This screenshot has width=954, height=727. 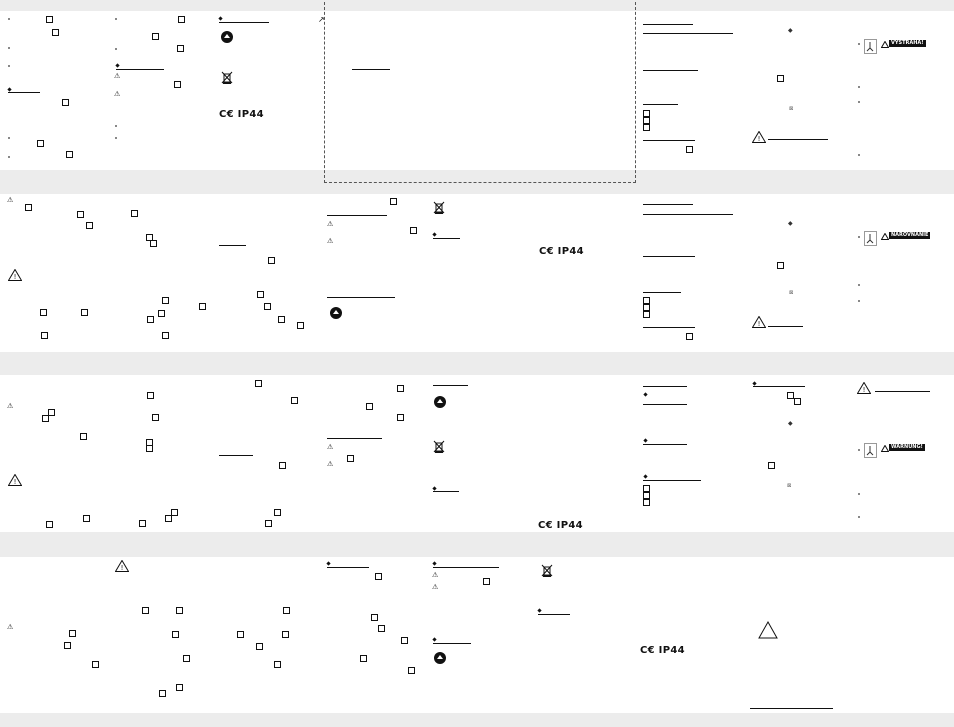 I want to click on text-column-2g: ◆ ⊠ !, so click(x=802, y=273).